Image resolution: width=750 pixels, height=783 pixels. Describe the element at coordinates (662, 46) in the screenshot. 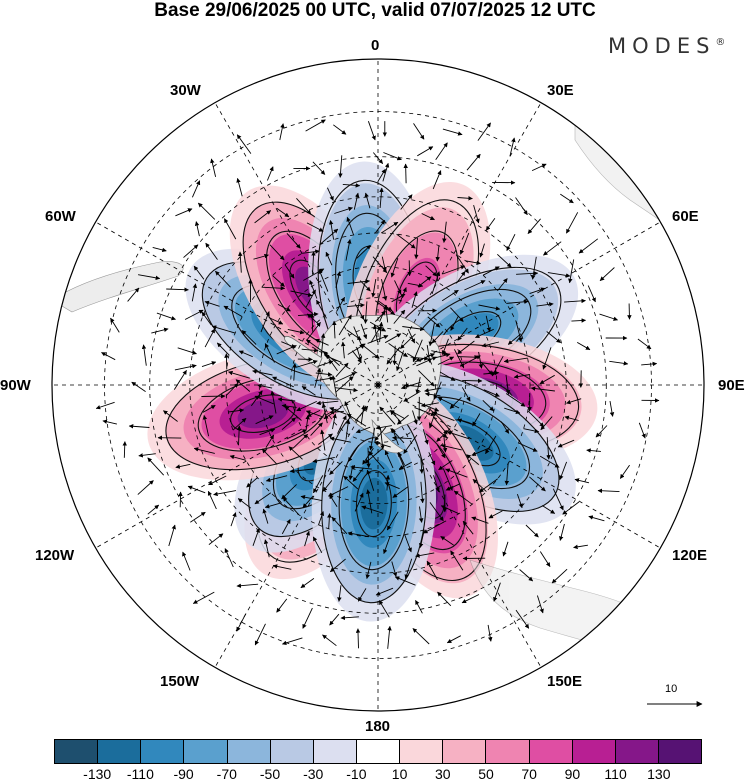

I see `logo-text: MODES` at that location.